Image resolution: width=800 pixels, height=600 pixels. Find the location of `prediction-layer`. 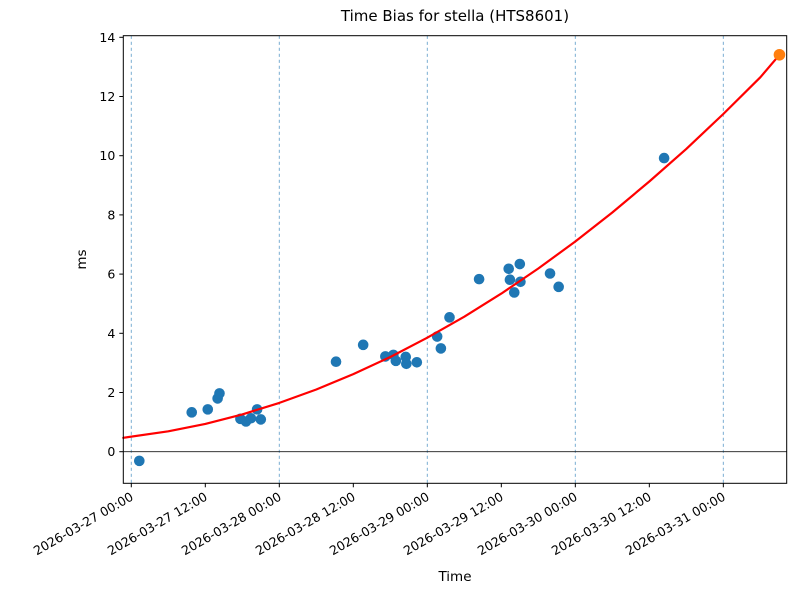

prediction-layer is located at coordinates (779, 54).